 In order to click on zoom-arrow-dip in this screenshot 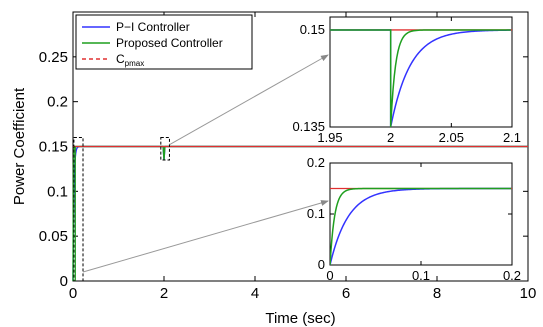, I will do `click(249, 100)`.